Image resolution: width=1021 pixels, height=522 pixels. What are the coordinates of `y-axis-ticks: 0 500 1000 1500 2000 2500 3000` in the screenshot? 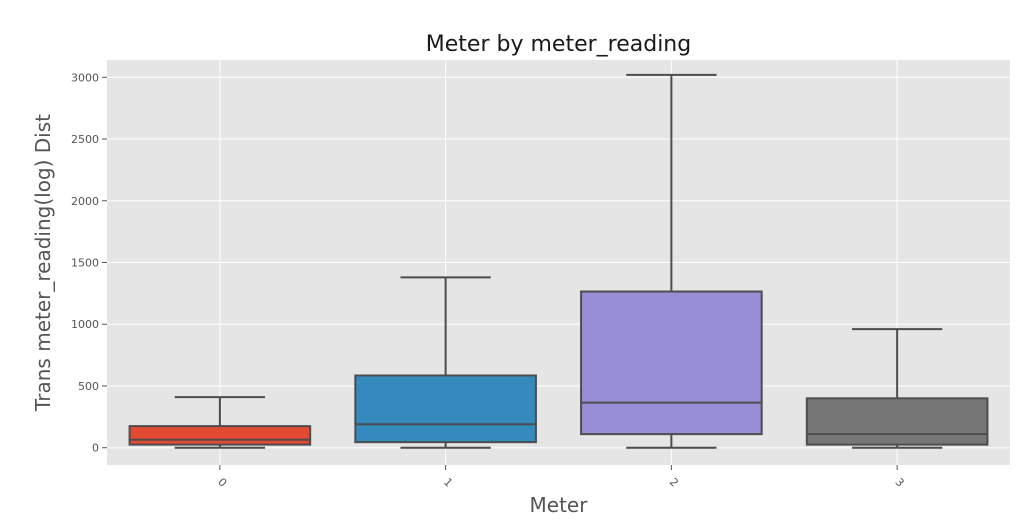 It's located at (89, 263).